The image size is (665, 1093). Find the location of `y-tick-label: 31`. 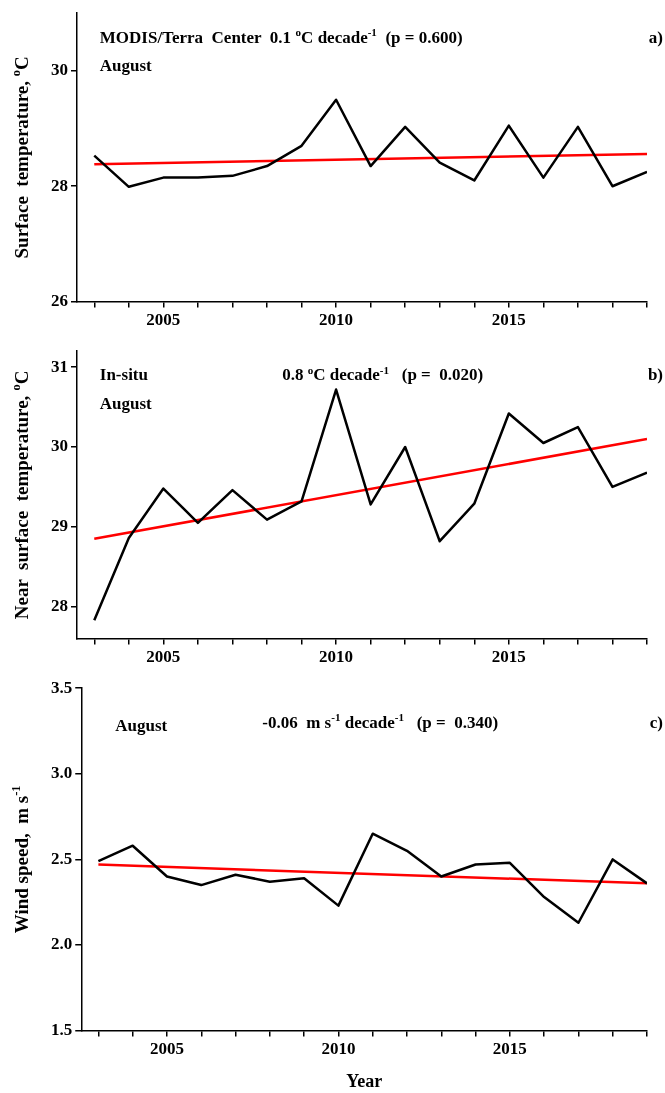

y-tick-label: 31 is located at coordinates (59, 366).